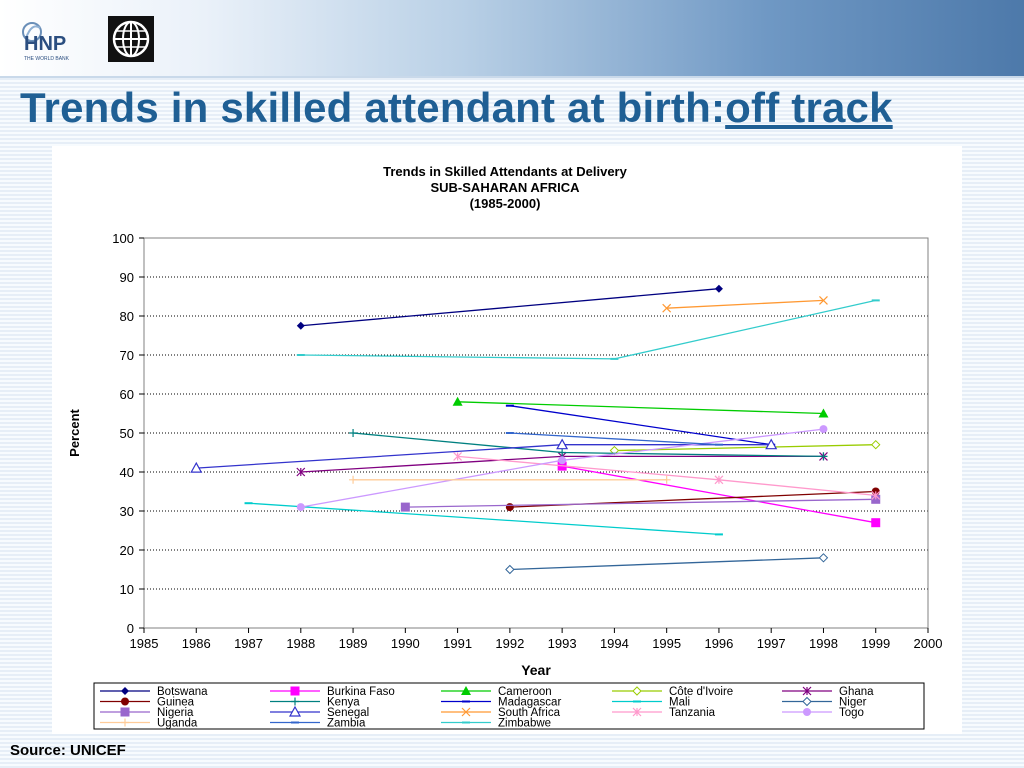 The width and height of the screenshot is (1024, 768). I want to click on data-point-tanzania-1999, so click(876, 495).